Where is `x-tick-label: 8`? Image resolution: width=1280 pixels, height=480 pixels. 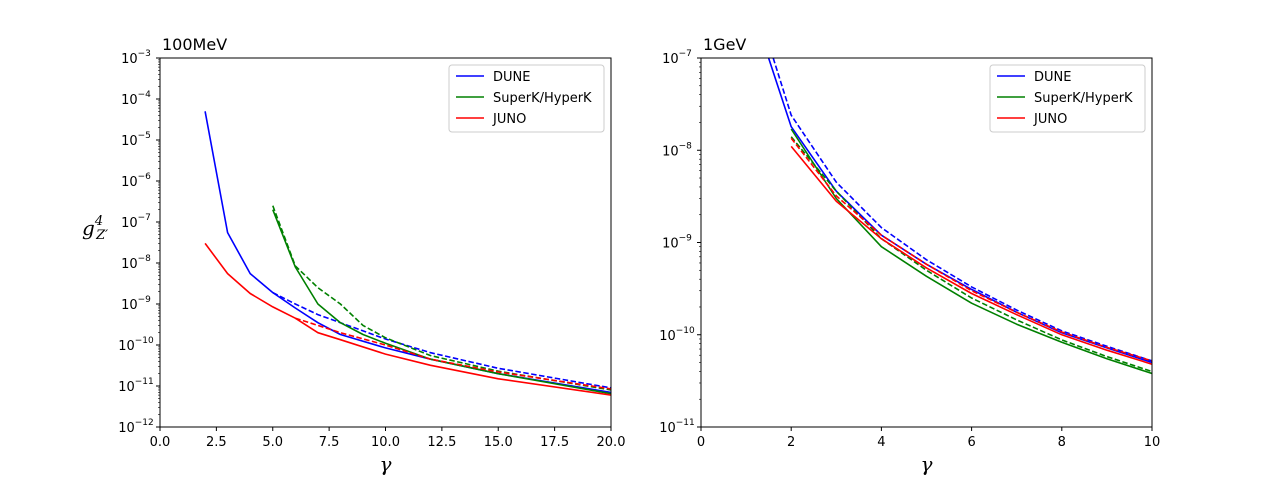
x-tick-label: 8 is located at coordinates (1062, 442).